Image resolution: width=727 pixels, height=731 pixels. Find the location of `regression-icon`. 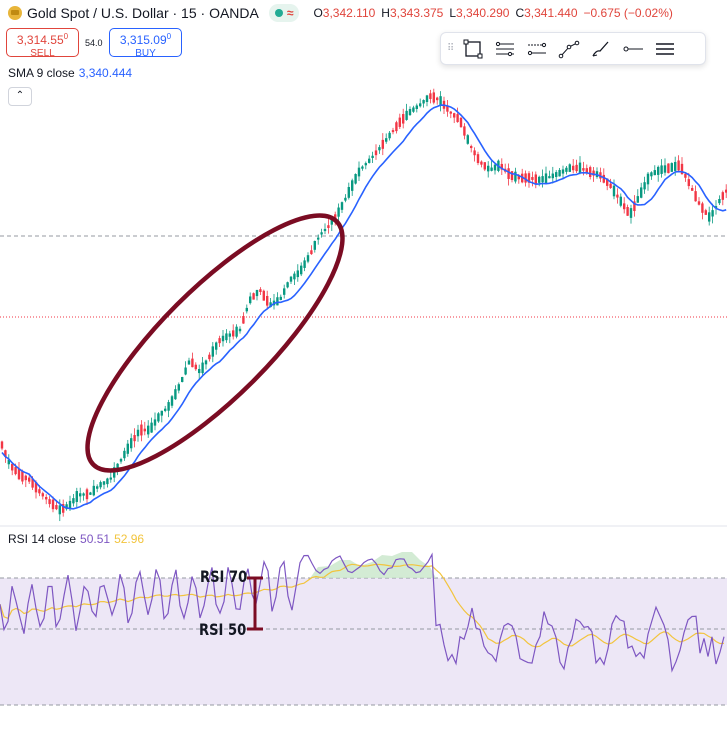

regression-icon is located at coordinates (537, 49).